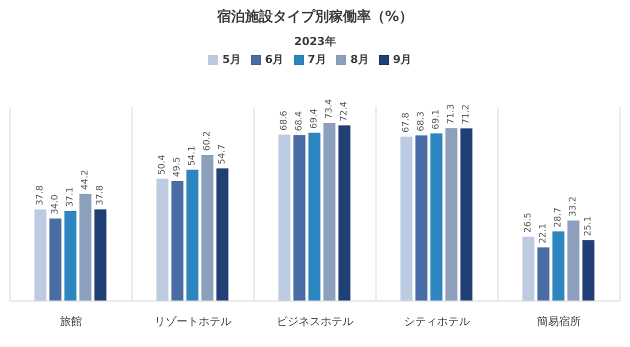  What do you see at coordinates (559, 321) in the screenshot?
I see `x-tick-label: 簡易宿所` at bounding box center [559, 321].